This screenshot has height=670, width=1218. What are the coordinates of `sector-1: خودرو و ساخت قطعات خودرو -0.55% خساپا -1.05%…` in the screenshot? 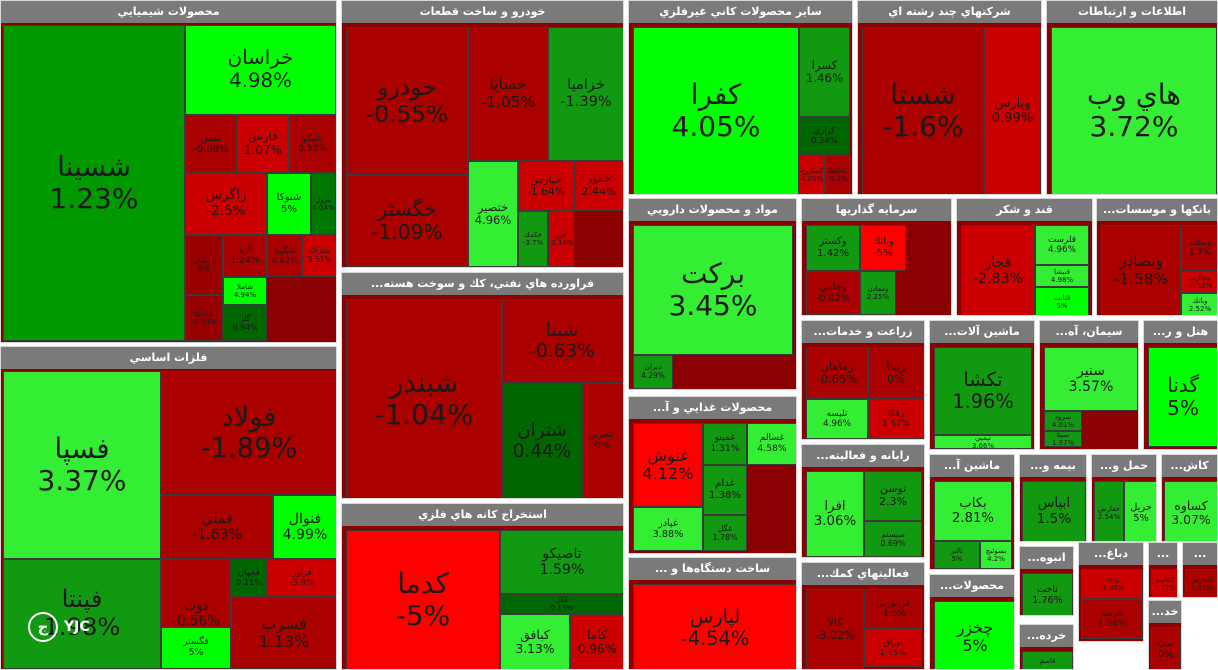 It's located at (482, 134).